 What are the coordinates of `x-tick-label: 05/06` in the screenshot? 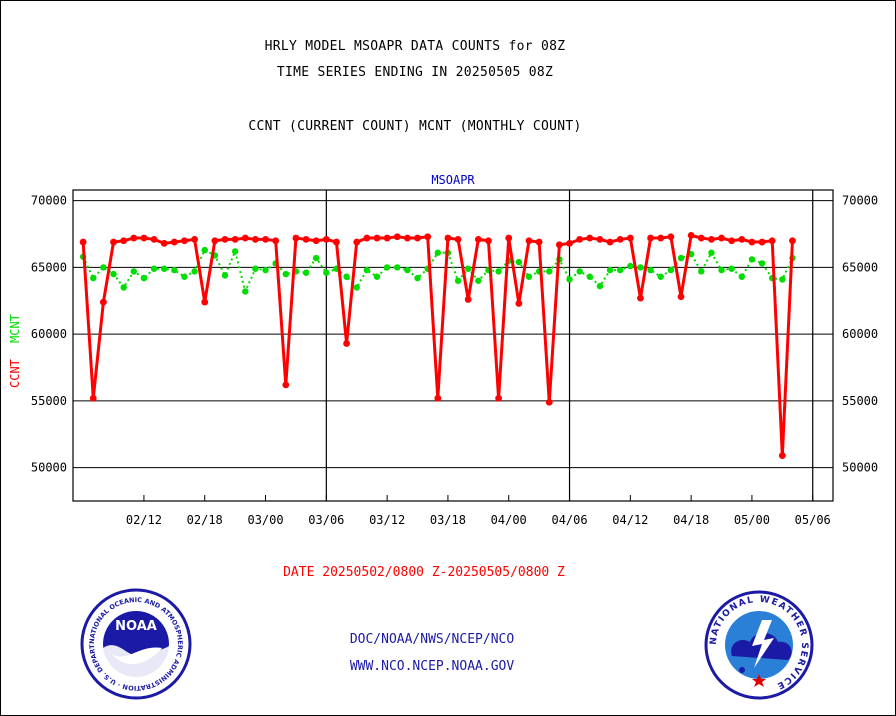 It's located at (813, 520).